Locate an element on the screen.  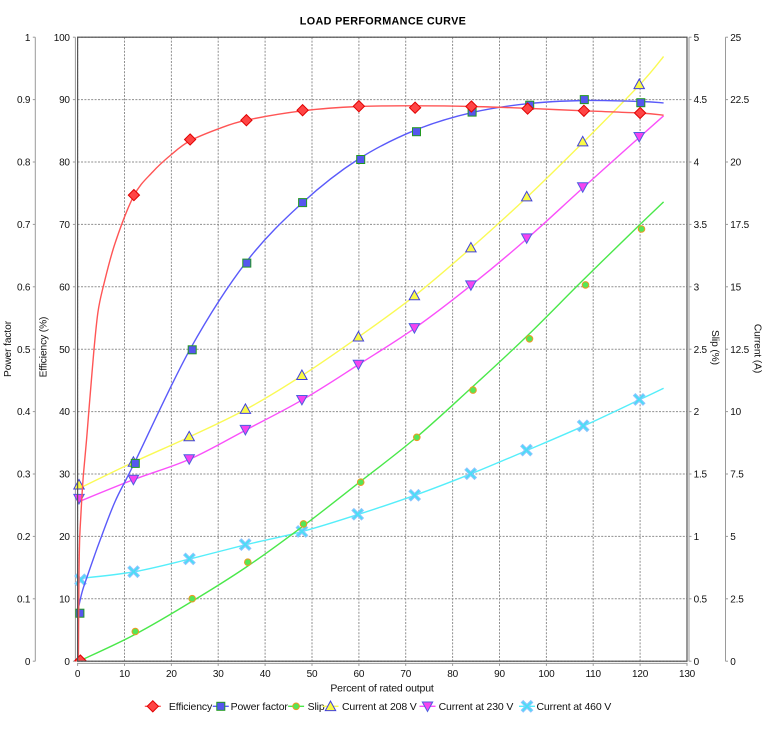
svg-text: 0.8 is located at coordinates (24, 163).